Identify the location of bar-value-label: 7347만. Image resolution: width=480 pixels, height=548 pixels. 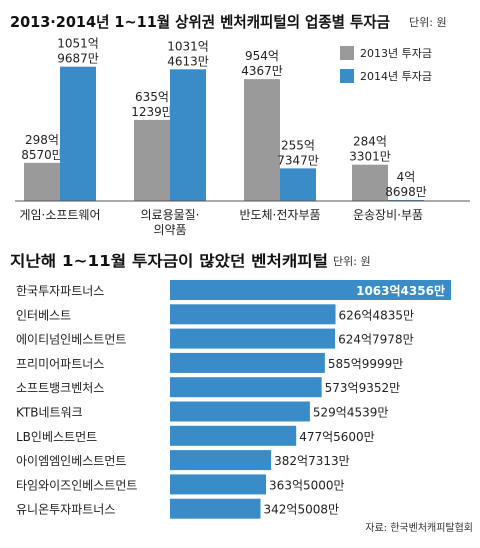
(298, 160).